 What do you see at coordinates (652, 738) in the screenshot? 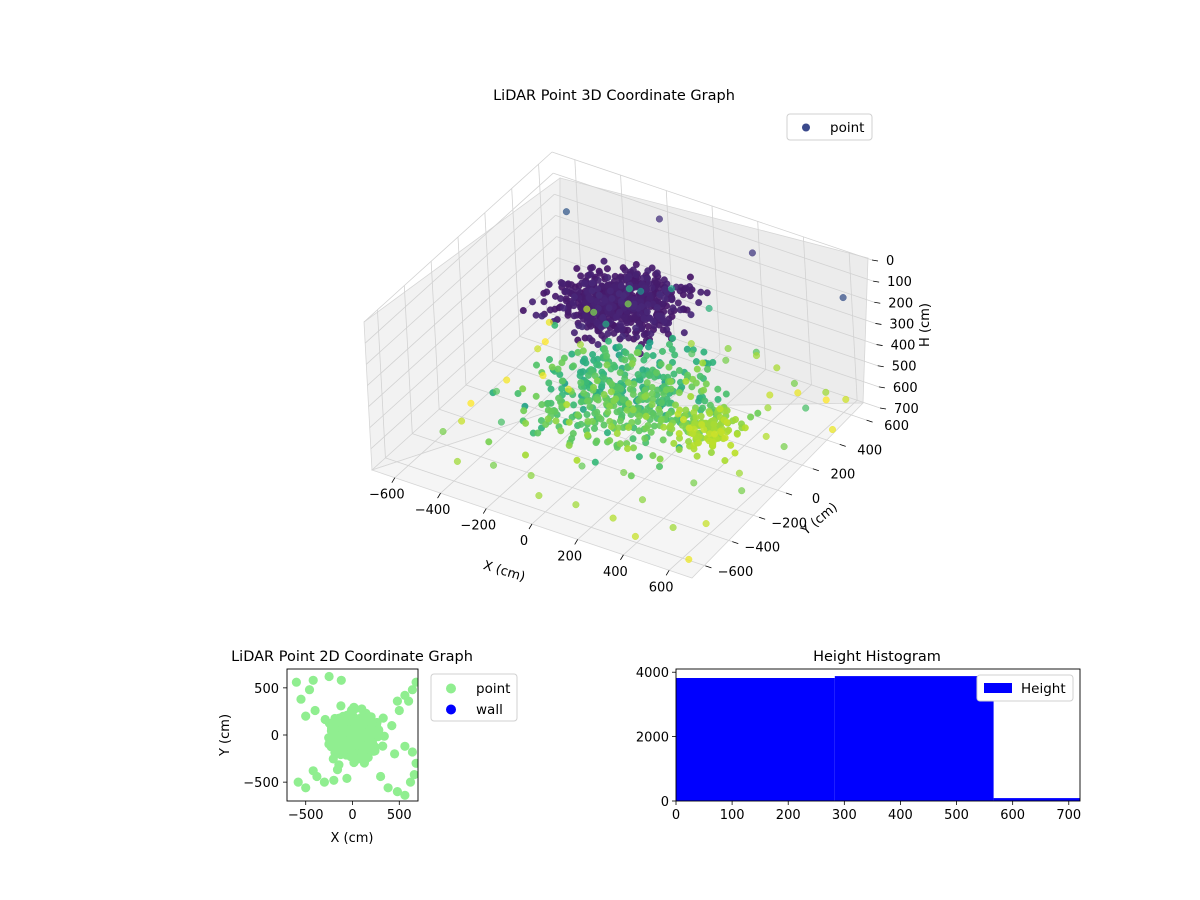
I see `y-tick-label: 2000` at bounding box center [652, 738].